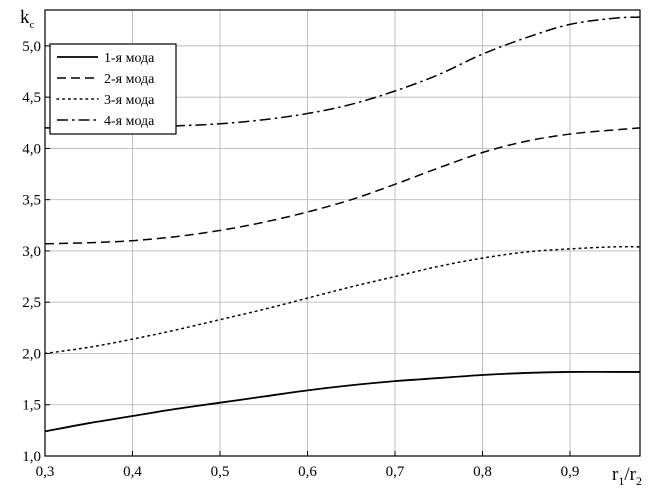  What do you see at coordinates (129, 100) in the screenshot?
I see `legend-label: 3-я мода` at bounding box center [129, 100].